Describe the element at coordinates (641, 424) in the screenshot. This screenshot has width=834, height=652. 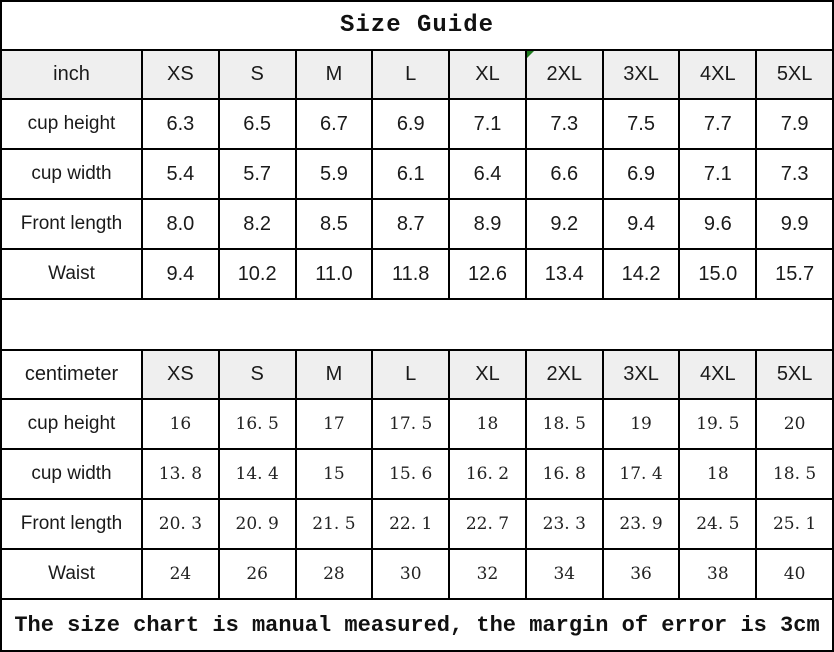
I see `value-cell: 19` at that location.